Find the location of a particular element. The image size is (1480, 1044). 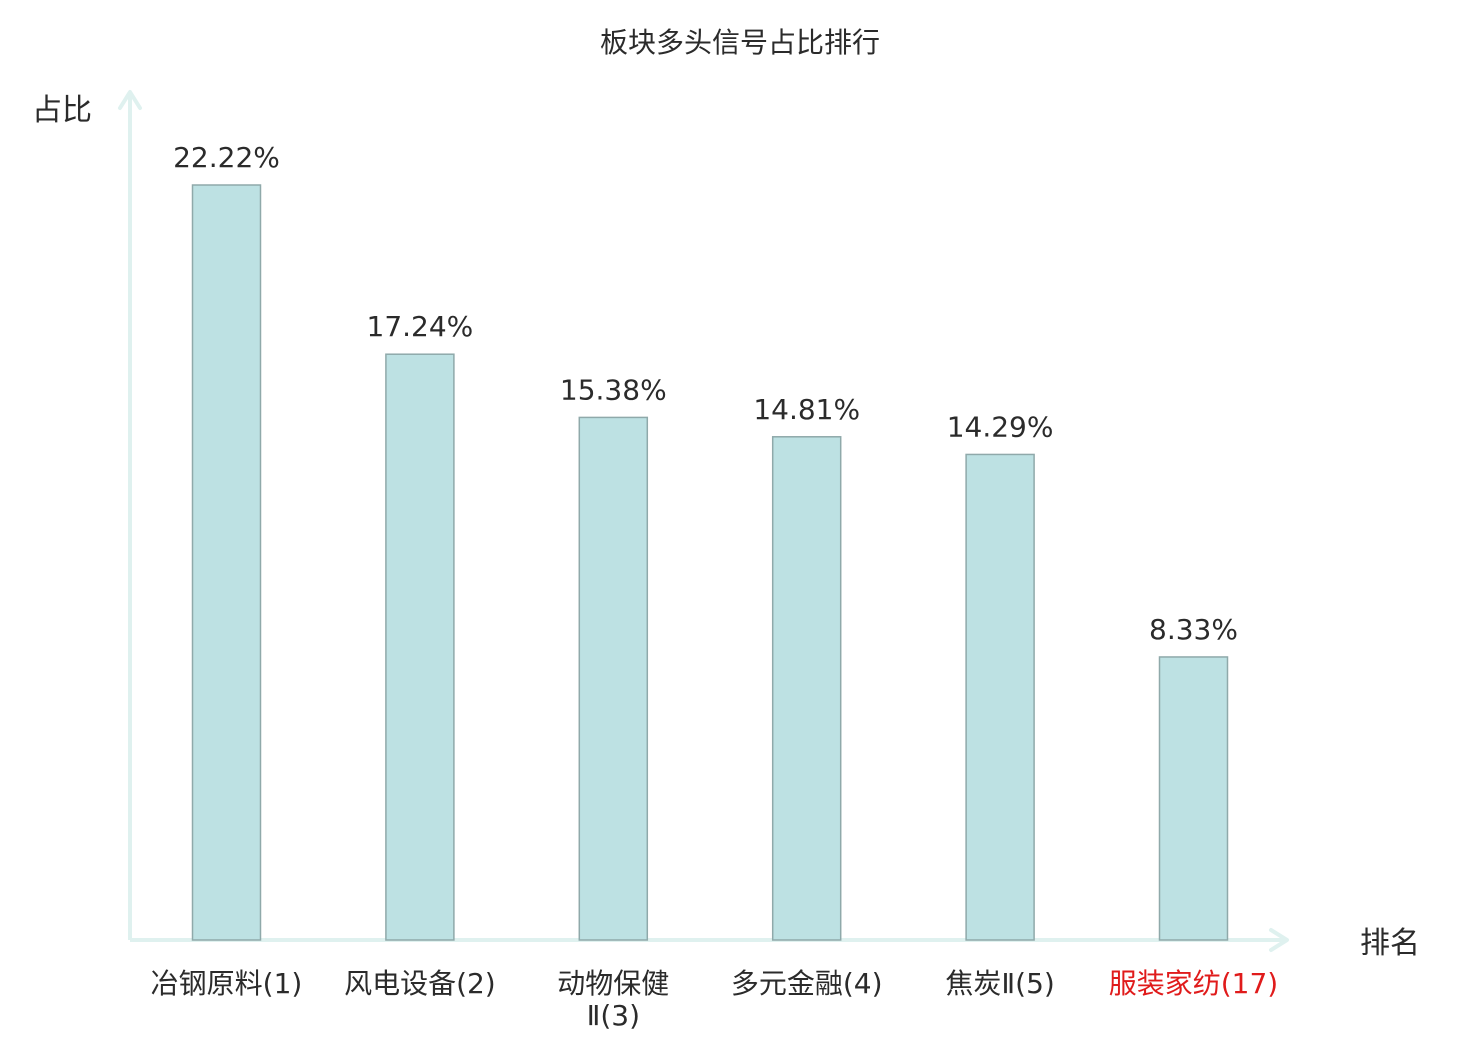

bar-value-label: 14.81% is located at coordinates (806, 409).